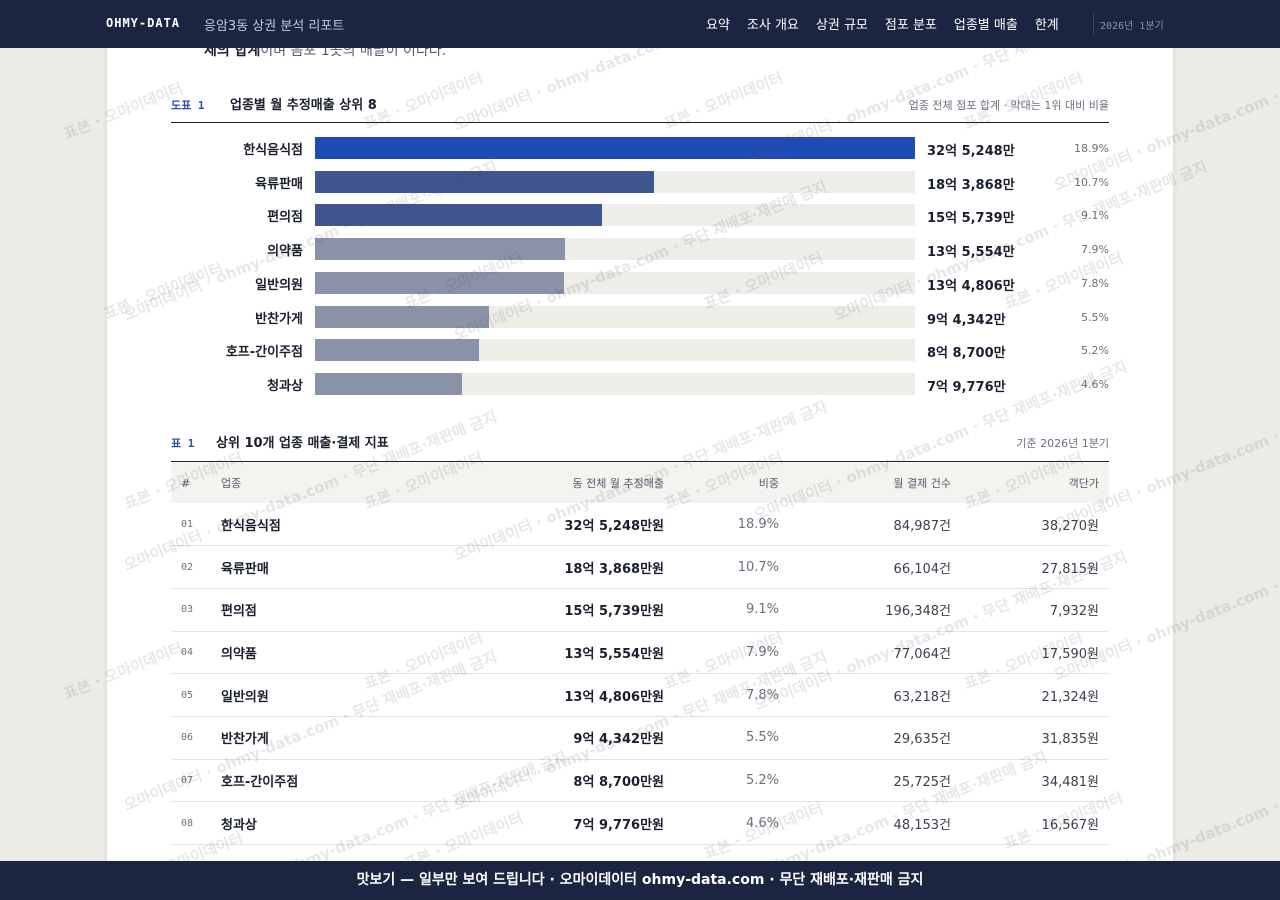 Image resolution: width=1280 pixels, height=900 pixels. I want to click on bar-value-label: 13억 4,806만, so click(971, 286).